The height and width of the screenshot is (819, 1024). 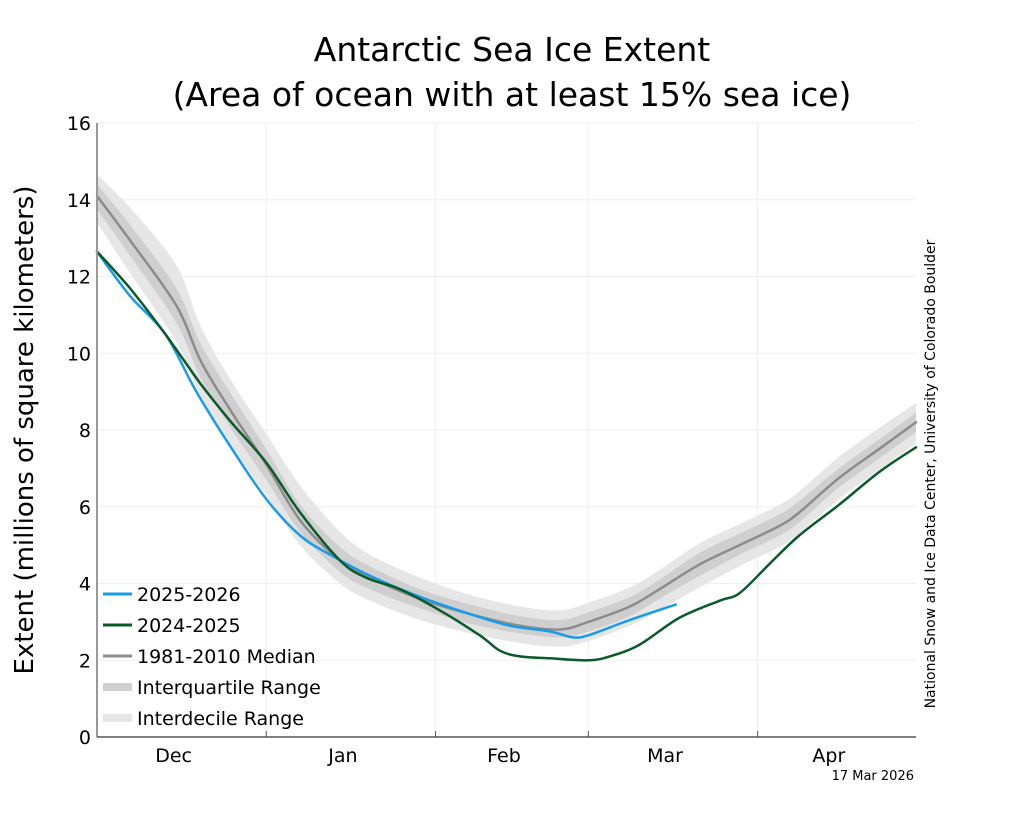 I want to click on y-tick-label: 2, so click(x=85, y=661).